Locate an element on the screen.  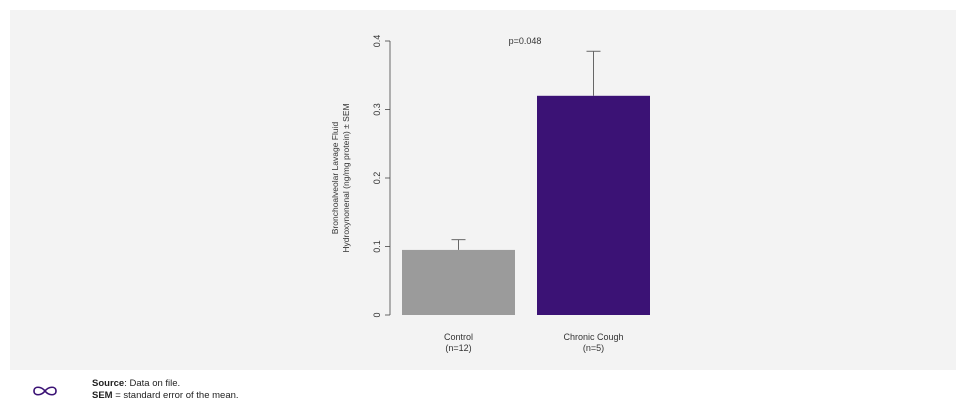
category-label: Control is located at coordinates (458, 337).